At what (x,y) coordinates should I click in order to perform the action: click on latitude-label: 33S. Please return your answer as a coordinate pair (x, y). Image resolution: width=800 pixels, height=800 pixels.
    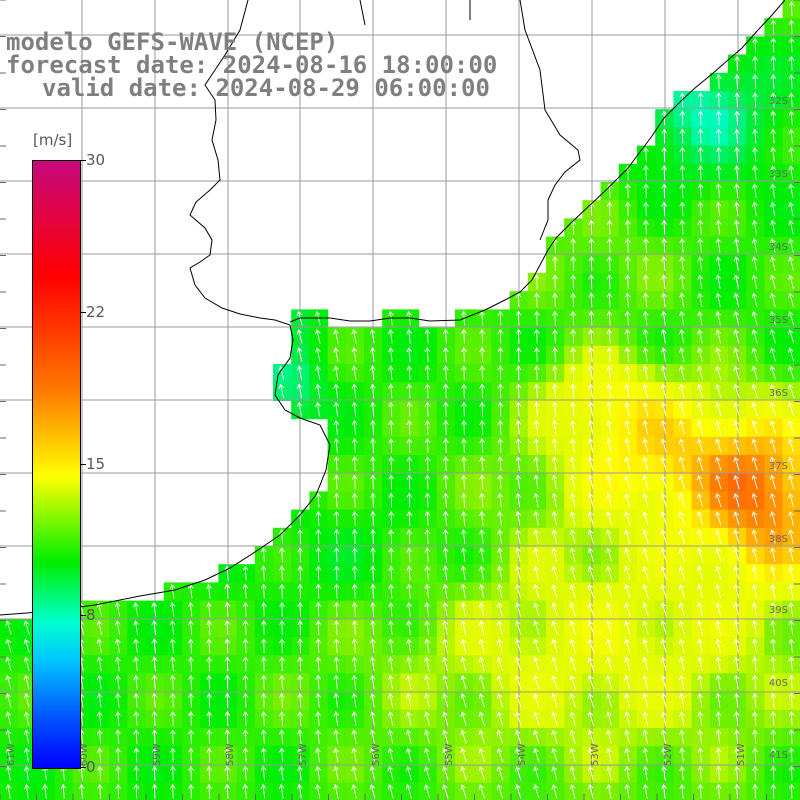
    Looking at the image, I should click on (778, 174).